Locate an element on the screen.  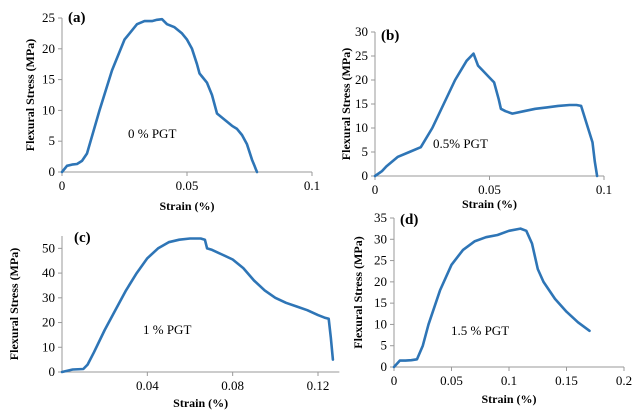
x-tick-label: 0.12 is located at coordinates (318, 385).